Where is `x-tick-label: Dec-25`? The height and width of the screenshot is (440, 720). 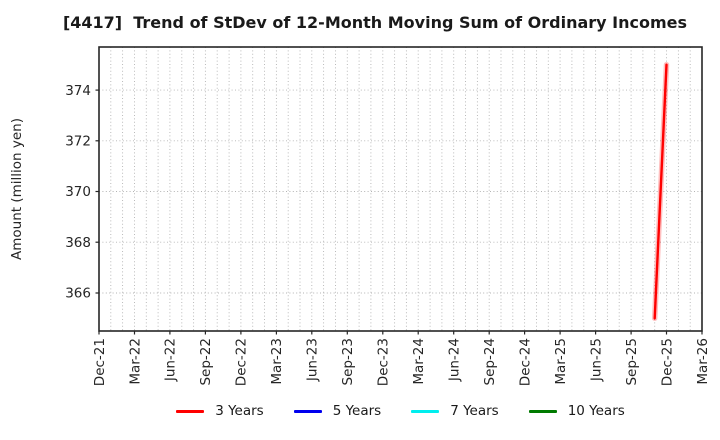
x-tick-label: Dec-25 is located at coordinates (667, 362).